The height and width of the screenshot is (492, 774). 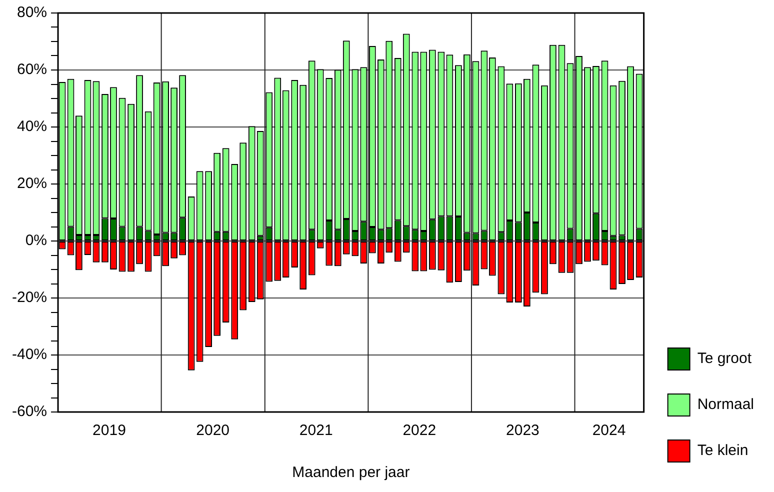 What do you see at coordinates (30, 297) in the screenshot?
I see `y-tick-label: -20%` at bounding box center [30, 297].